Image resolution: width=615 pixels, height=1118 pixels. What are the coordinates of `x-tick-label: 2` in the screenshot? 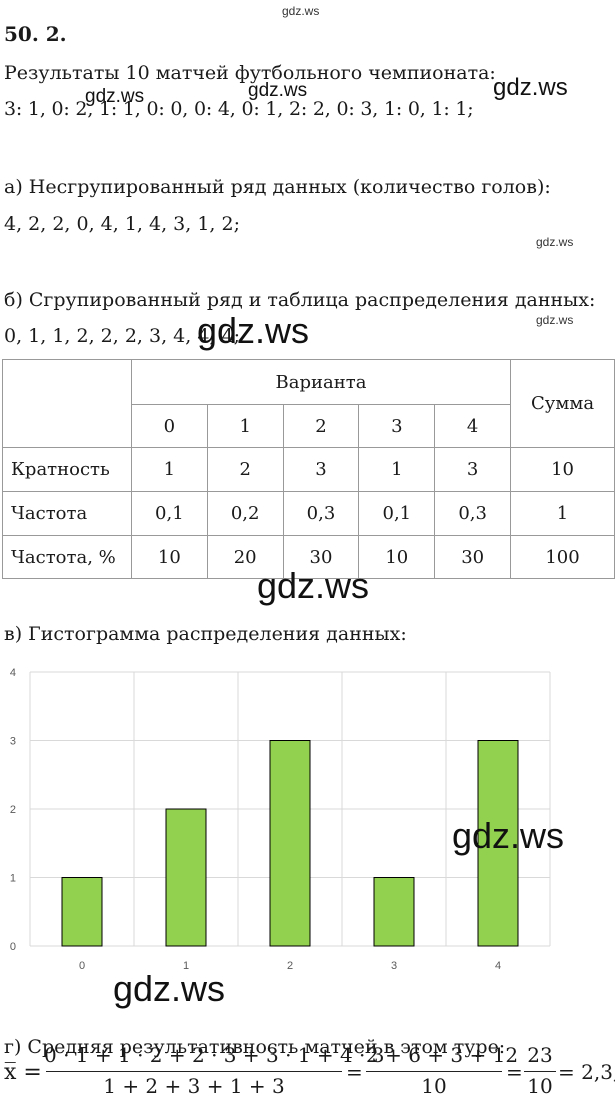 It's located at (290, 966).